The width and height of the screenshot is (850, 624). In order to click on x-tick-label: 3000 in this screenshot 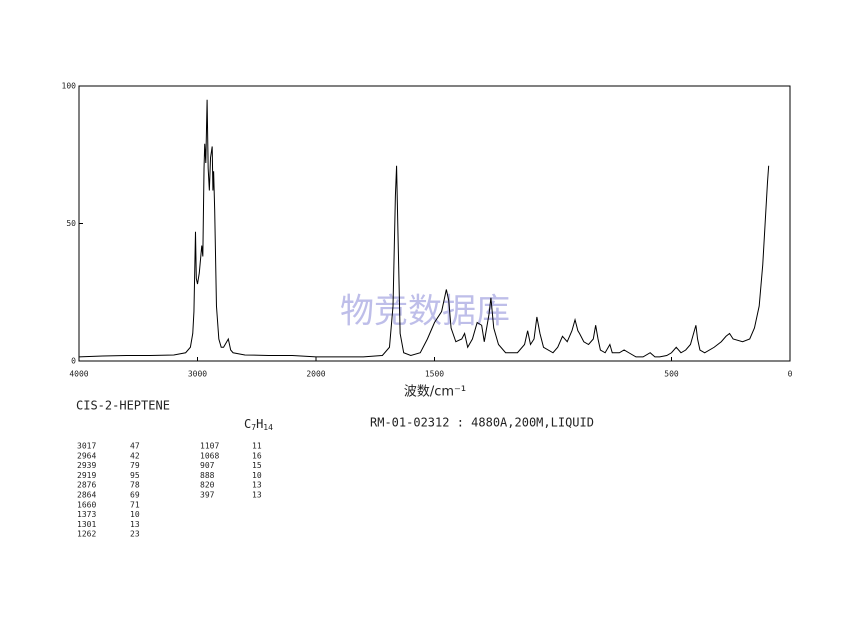, I will do `click(197, 374)`.